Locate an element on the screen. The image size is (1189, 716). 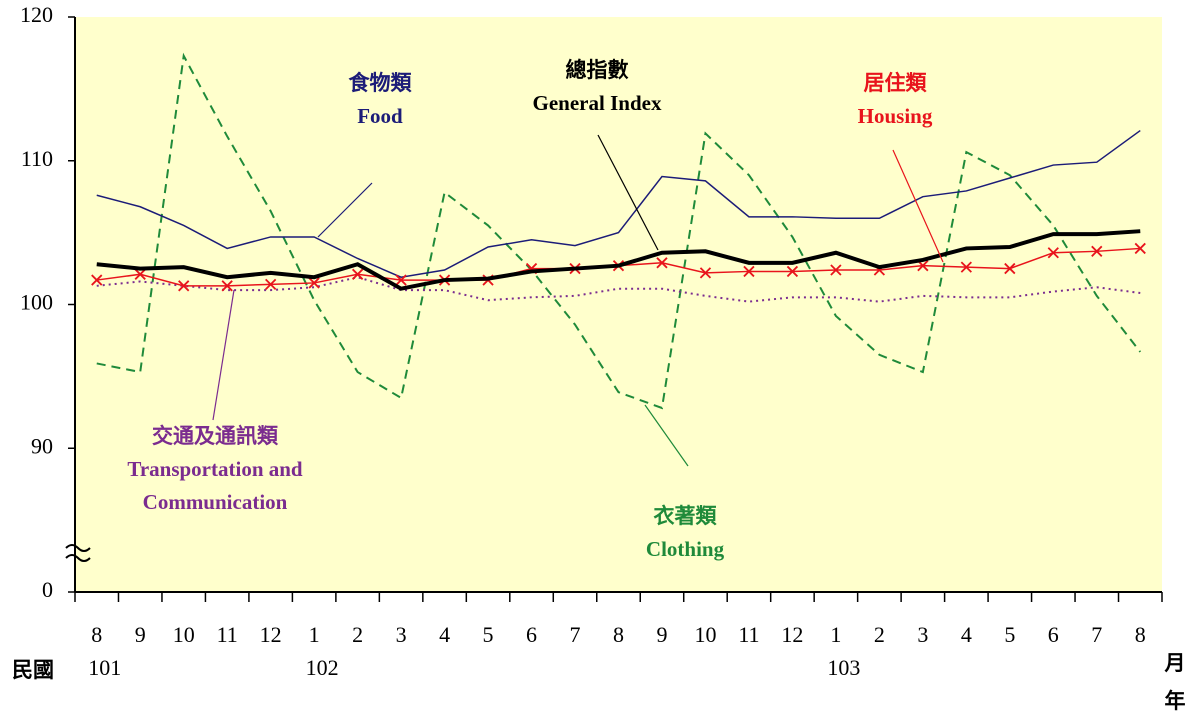
series-label: 衣著類 is located at coordinates (686, 516).